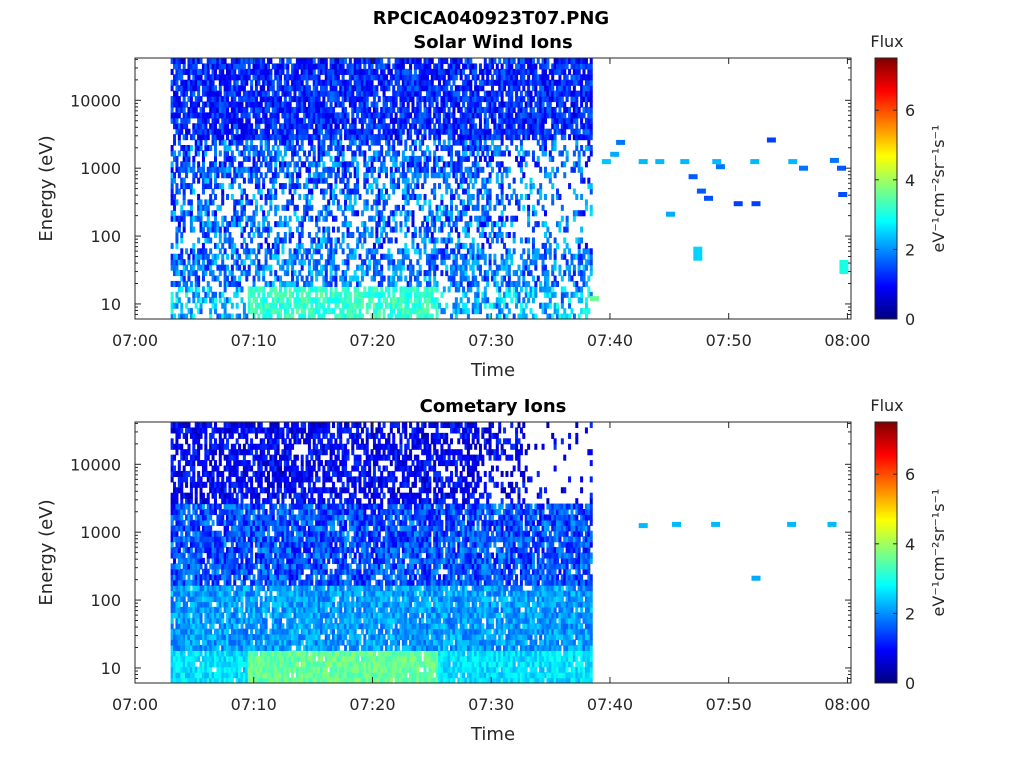  Describe the element at coordinates (492, 42) in the screenshot. I see `panel-title: Solar Wind Ions` at that location.